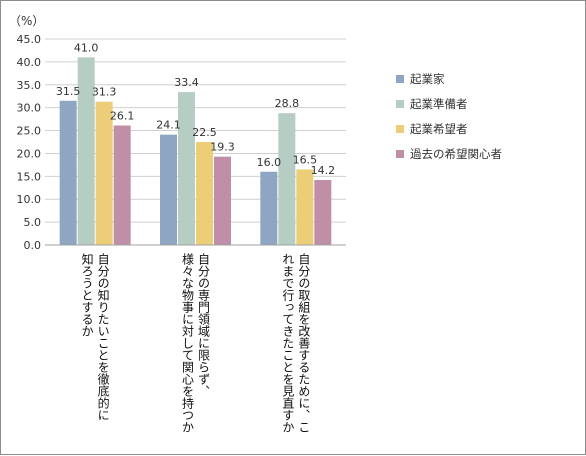 Image resolution: width=586 pixels, height=456 pixels. I want to click on data-label: 31.5, so click(68, 91).